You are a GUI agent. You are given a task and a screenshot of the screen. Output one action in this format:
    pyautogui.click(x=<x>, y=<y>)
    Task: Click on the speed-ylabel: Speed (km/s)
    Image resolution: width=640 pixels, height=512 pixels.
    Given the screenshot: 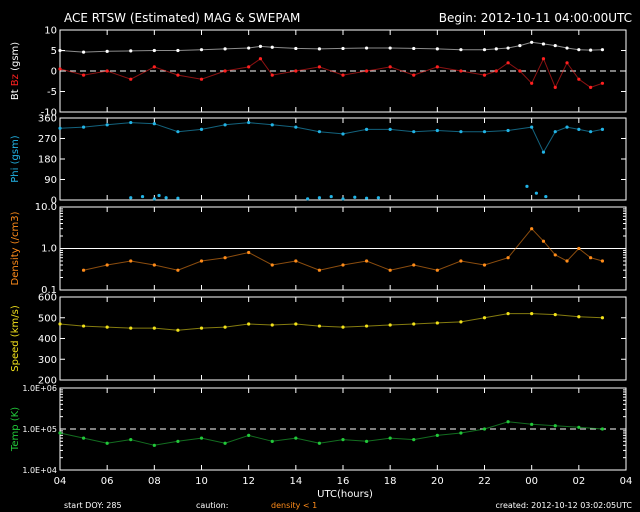 What is the action you would take?
    pyautogui.click(x=15, y=338)
    